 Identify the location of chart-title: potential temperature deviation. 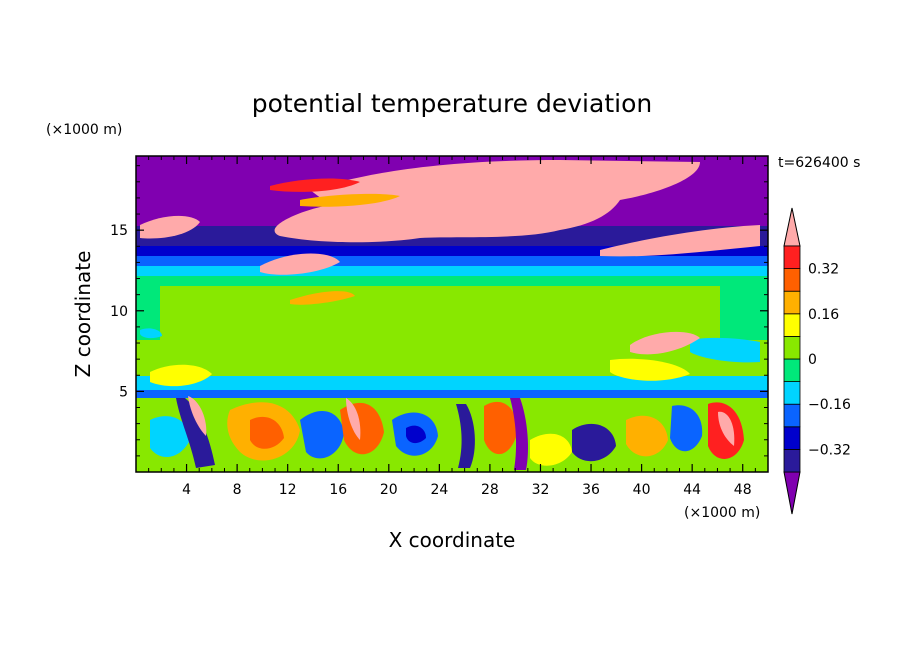
(452, 103).